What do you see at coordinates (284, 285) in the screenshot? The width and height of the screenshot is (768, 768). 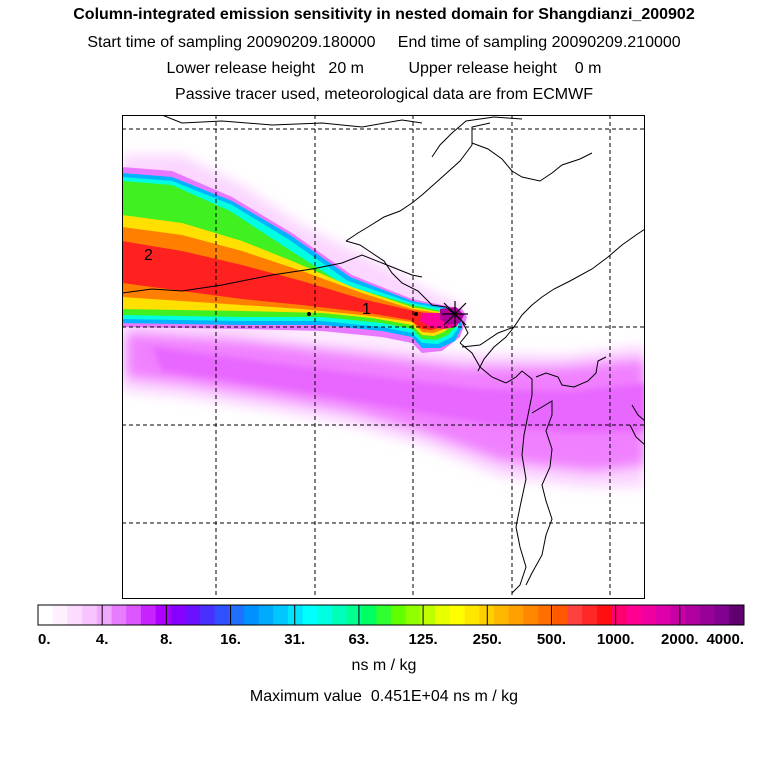 I see `plume-band-red` at bounding box center [284, 285].